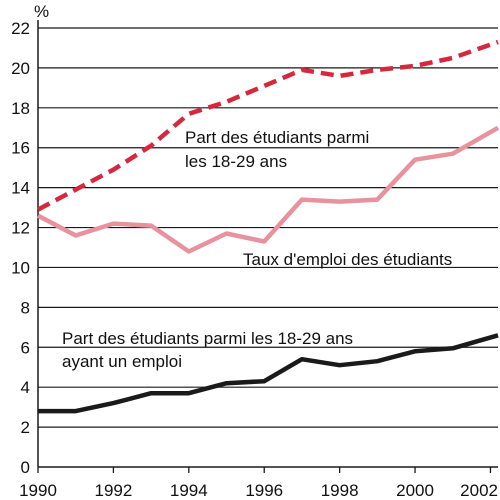  I want to click on y-tick-label: 0, so click(25, 467).